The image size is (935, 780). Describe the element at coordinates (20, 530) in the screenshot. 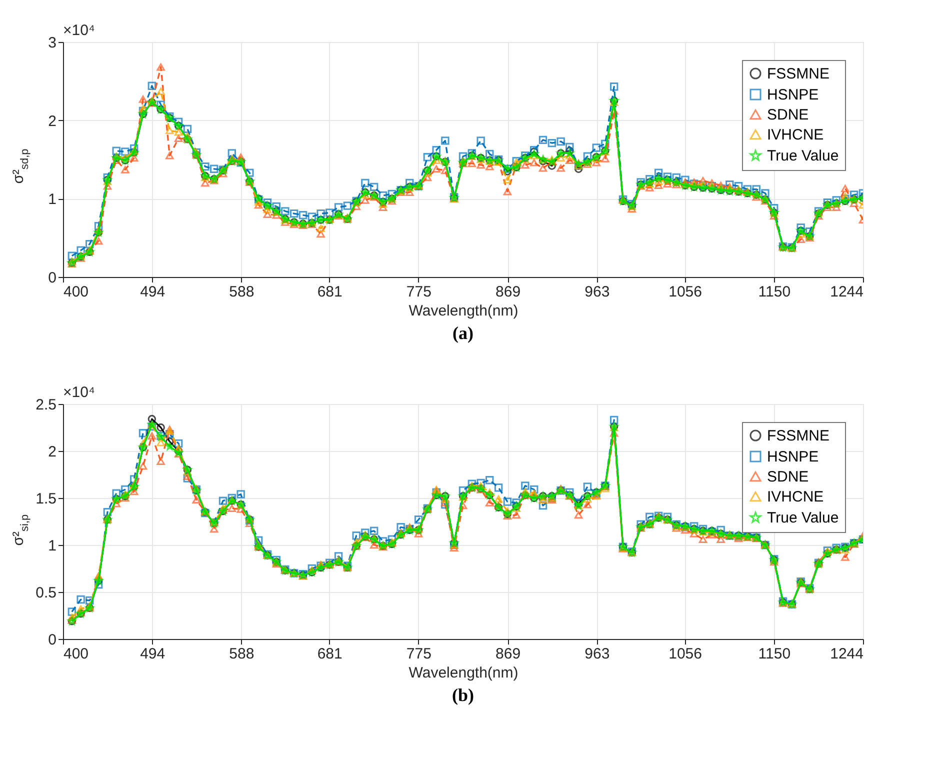

I see `y-axis-title: σ²si,p` at that location.